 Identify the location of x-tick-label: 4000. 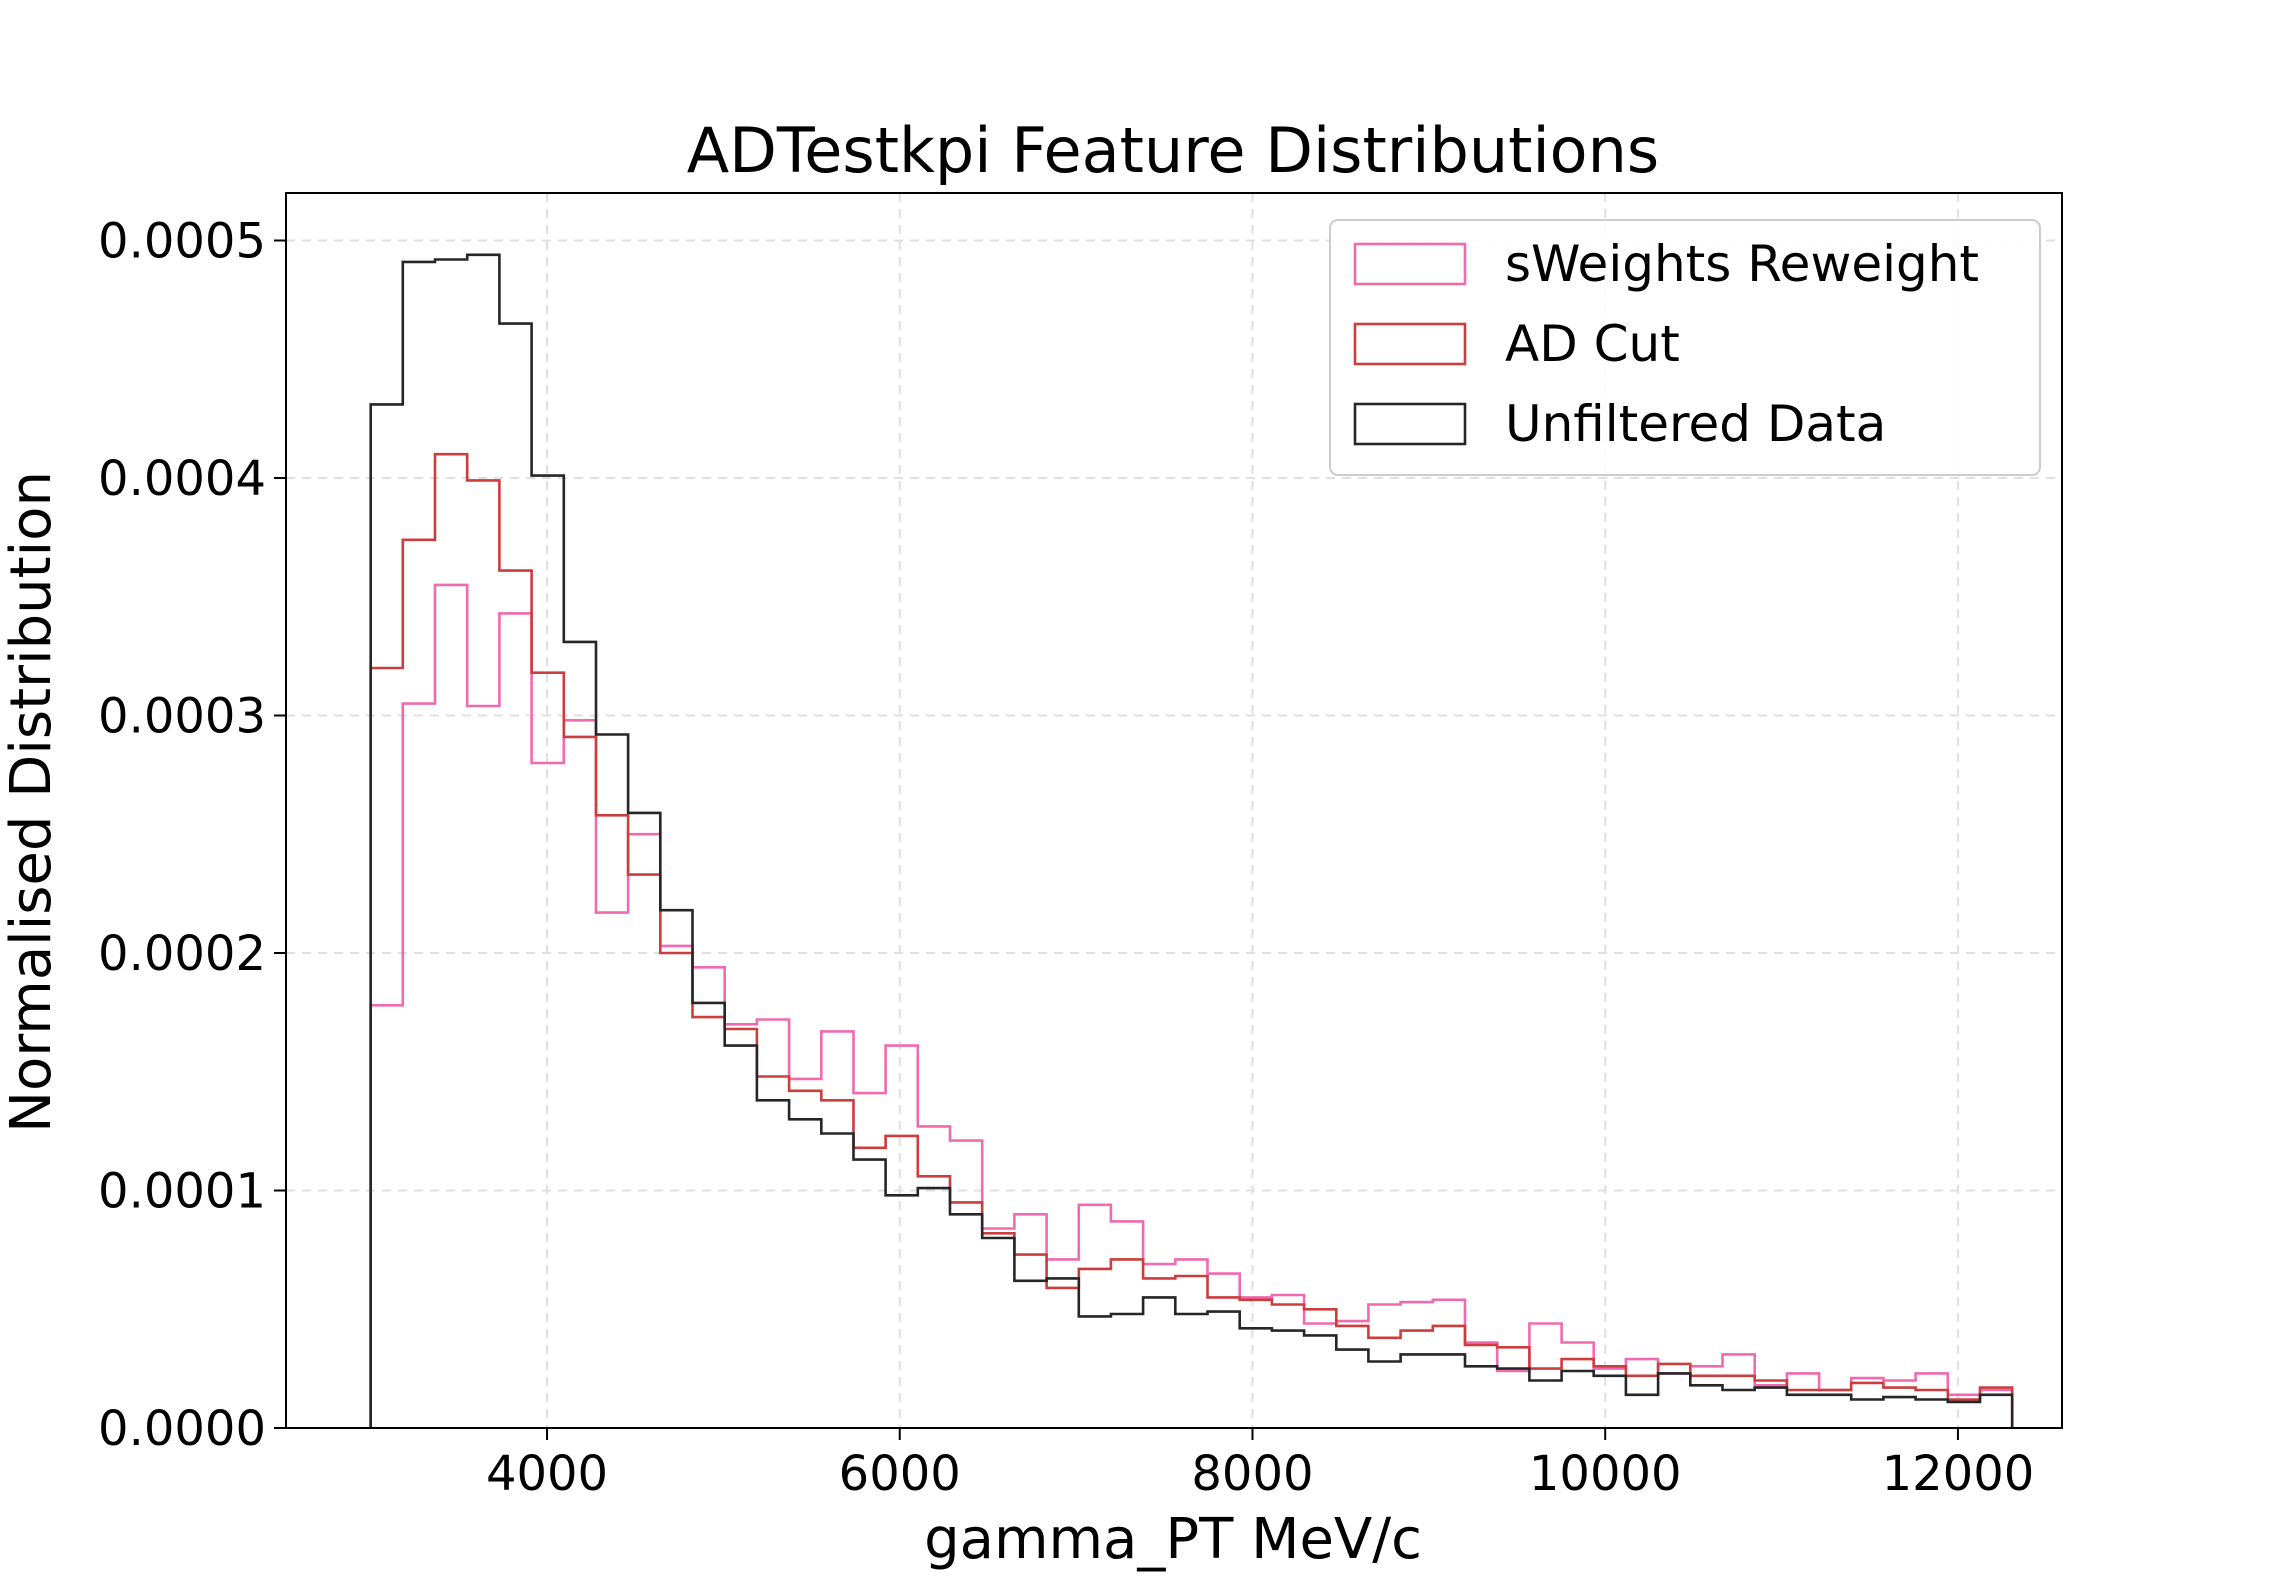
(547, 1474).